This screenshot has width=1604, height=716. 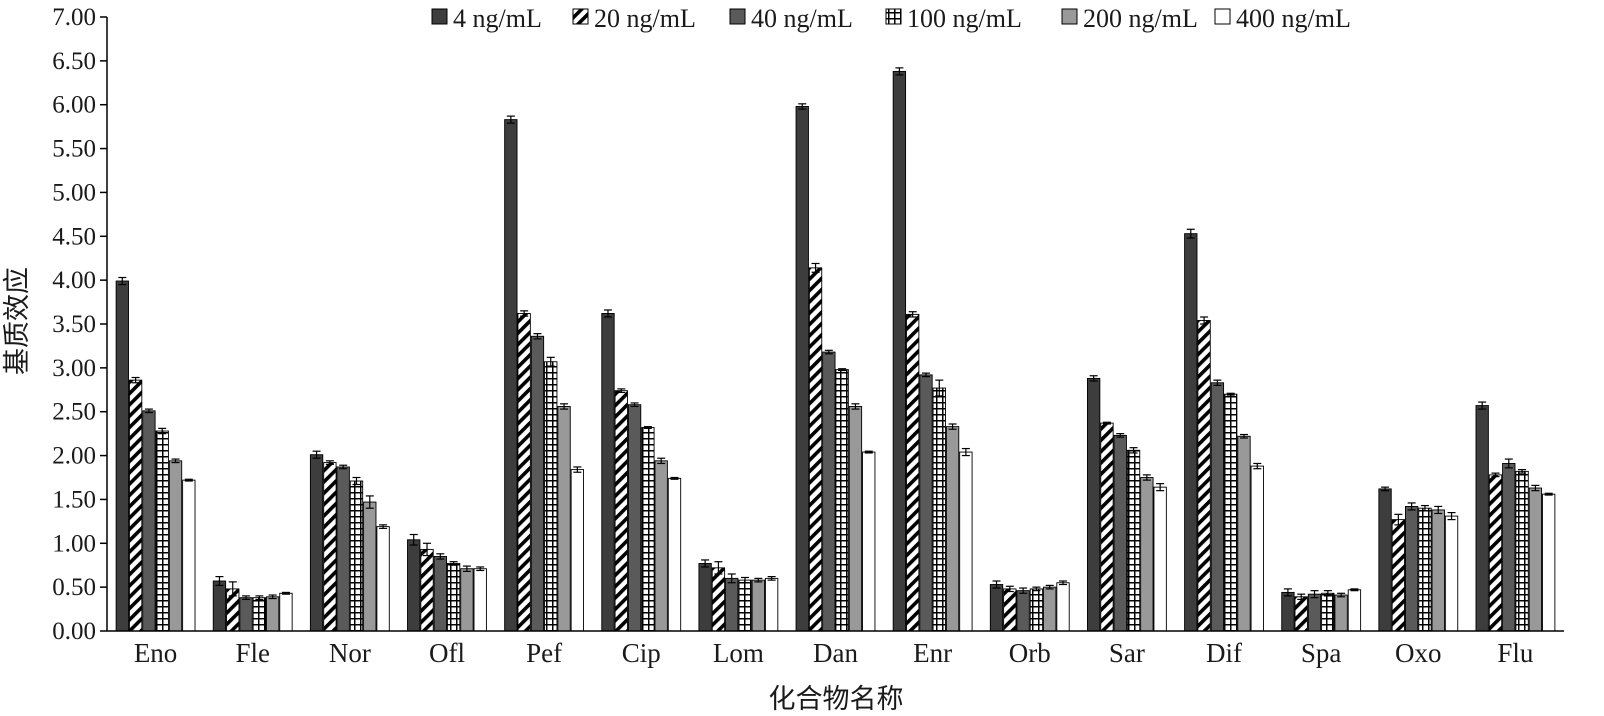 What do you see at coordinates (74, 105) in the screenshot?
I see `y-tick-label: 6.00` at bounding box center [74, 105].